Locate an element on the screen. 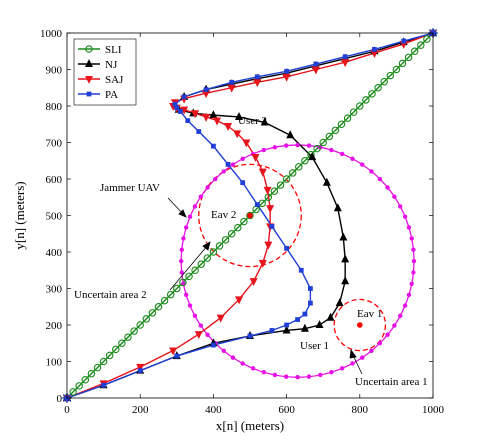  x-tick-label-200: 200 is located at coordinates (140, 410).